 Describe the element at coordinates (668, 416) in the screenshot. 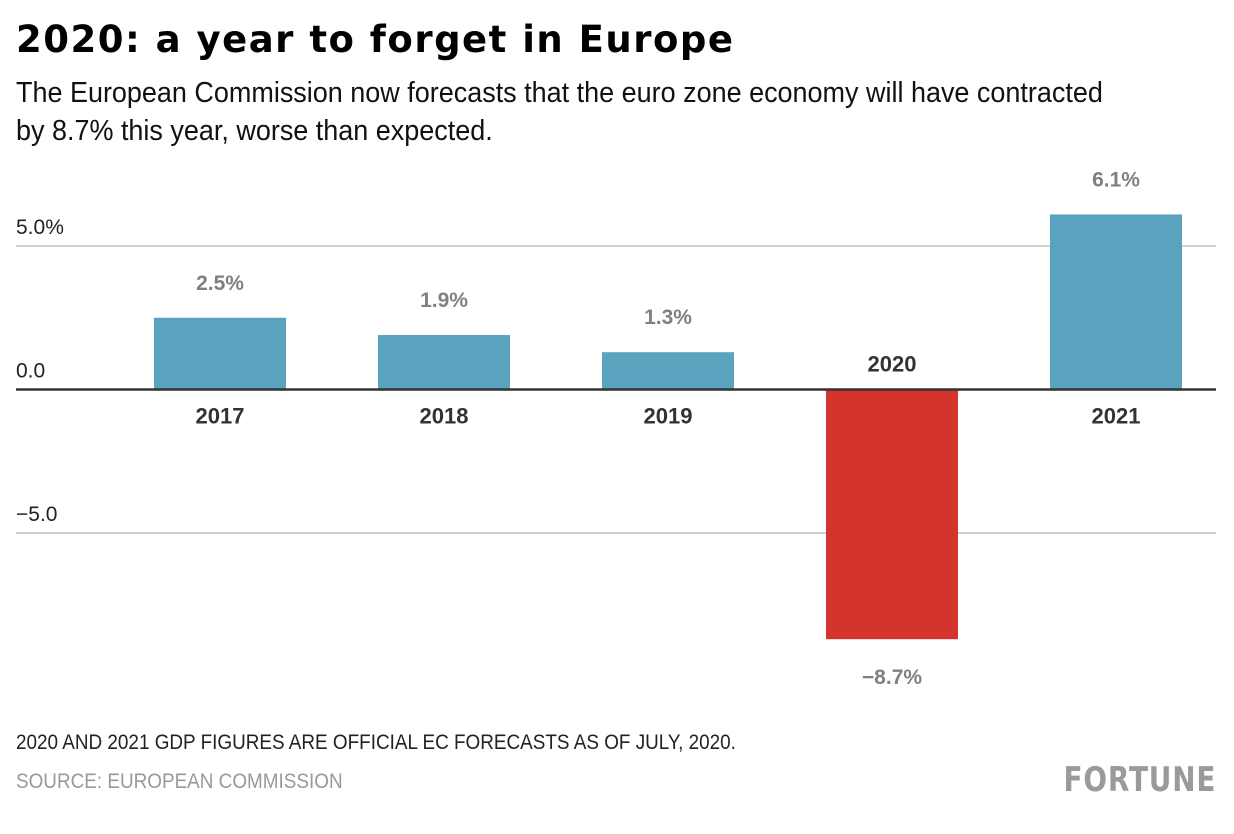

I see `category-label: 2019` at that location.